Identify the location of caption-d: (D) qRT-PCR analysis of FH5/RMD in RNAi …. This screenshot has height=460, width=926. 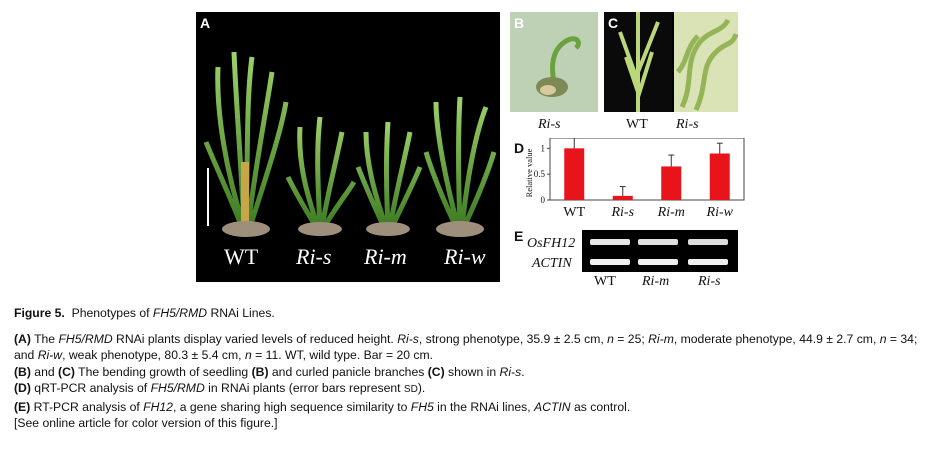
(220, 388).